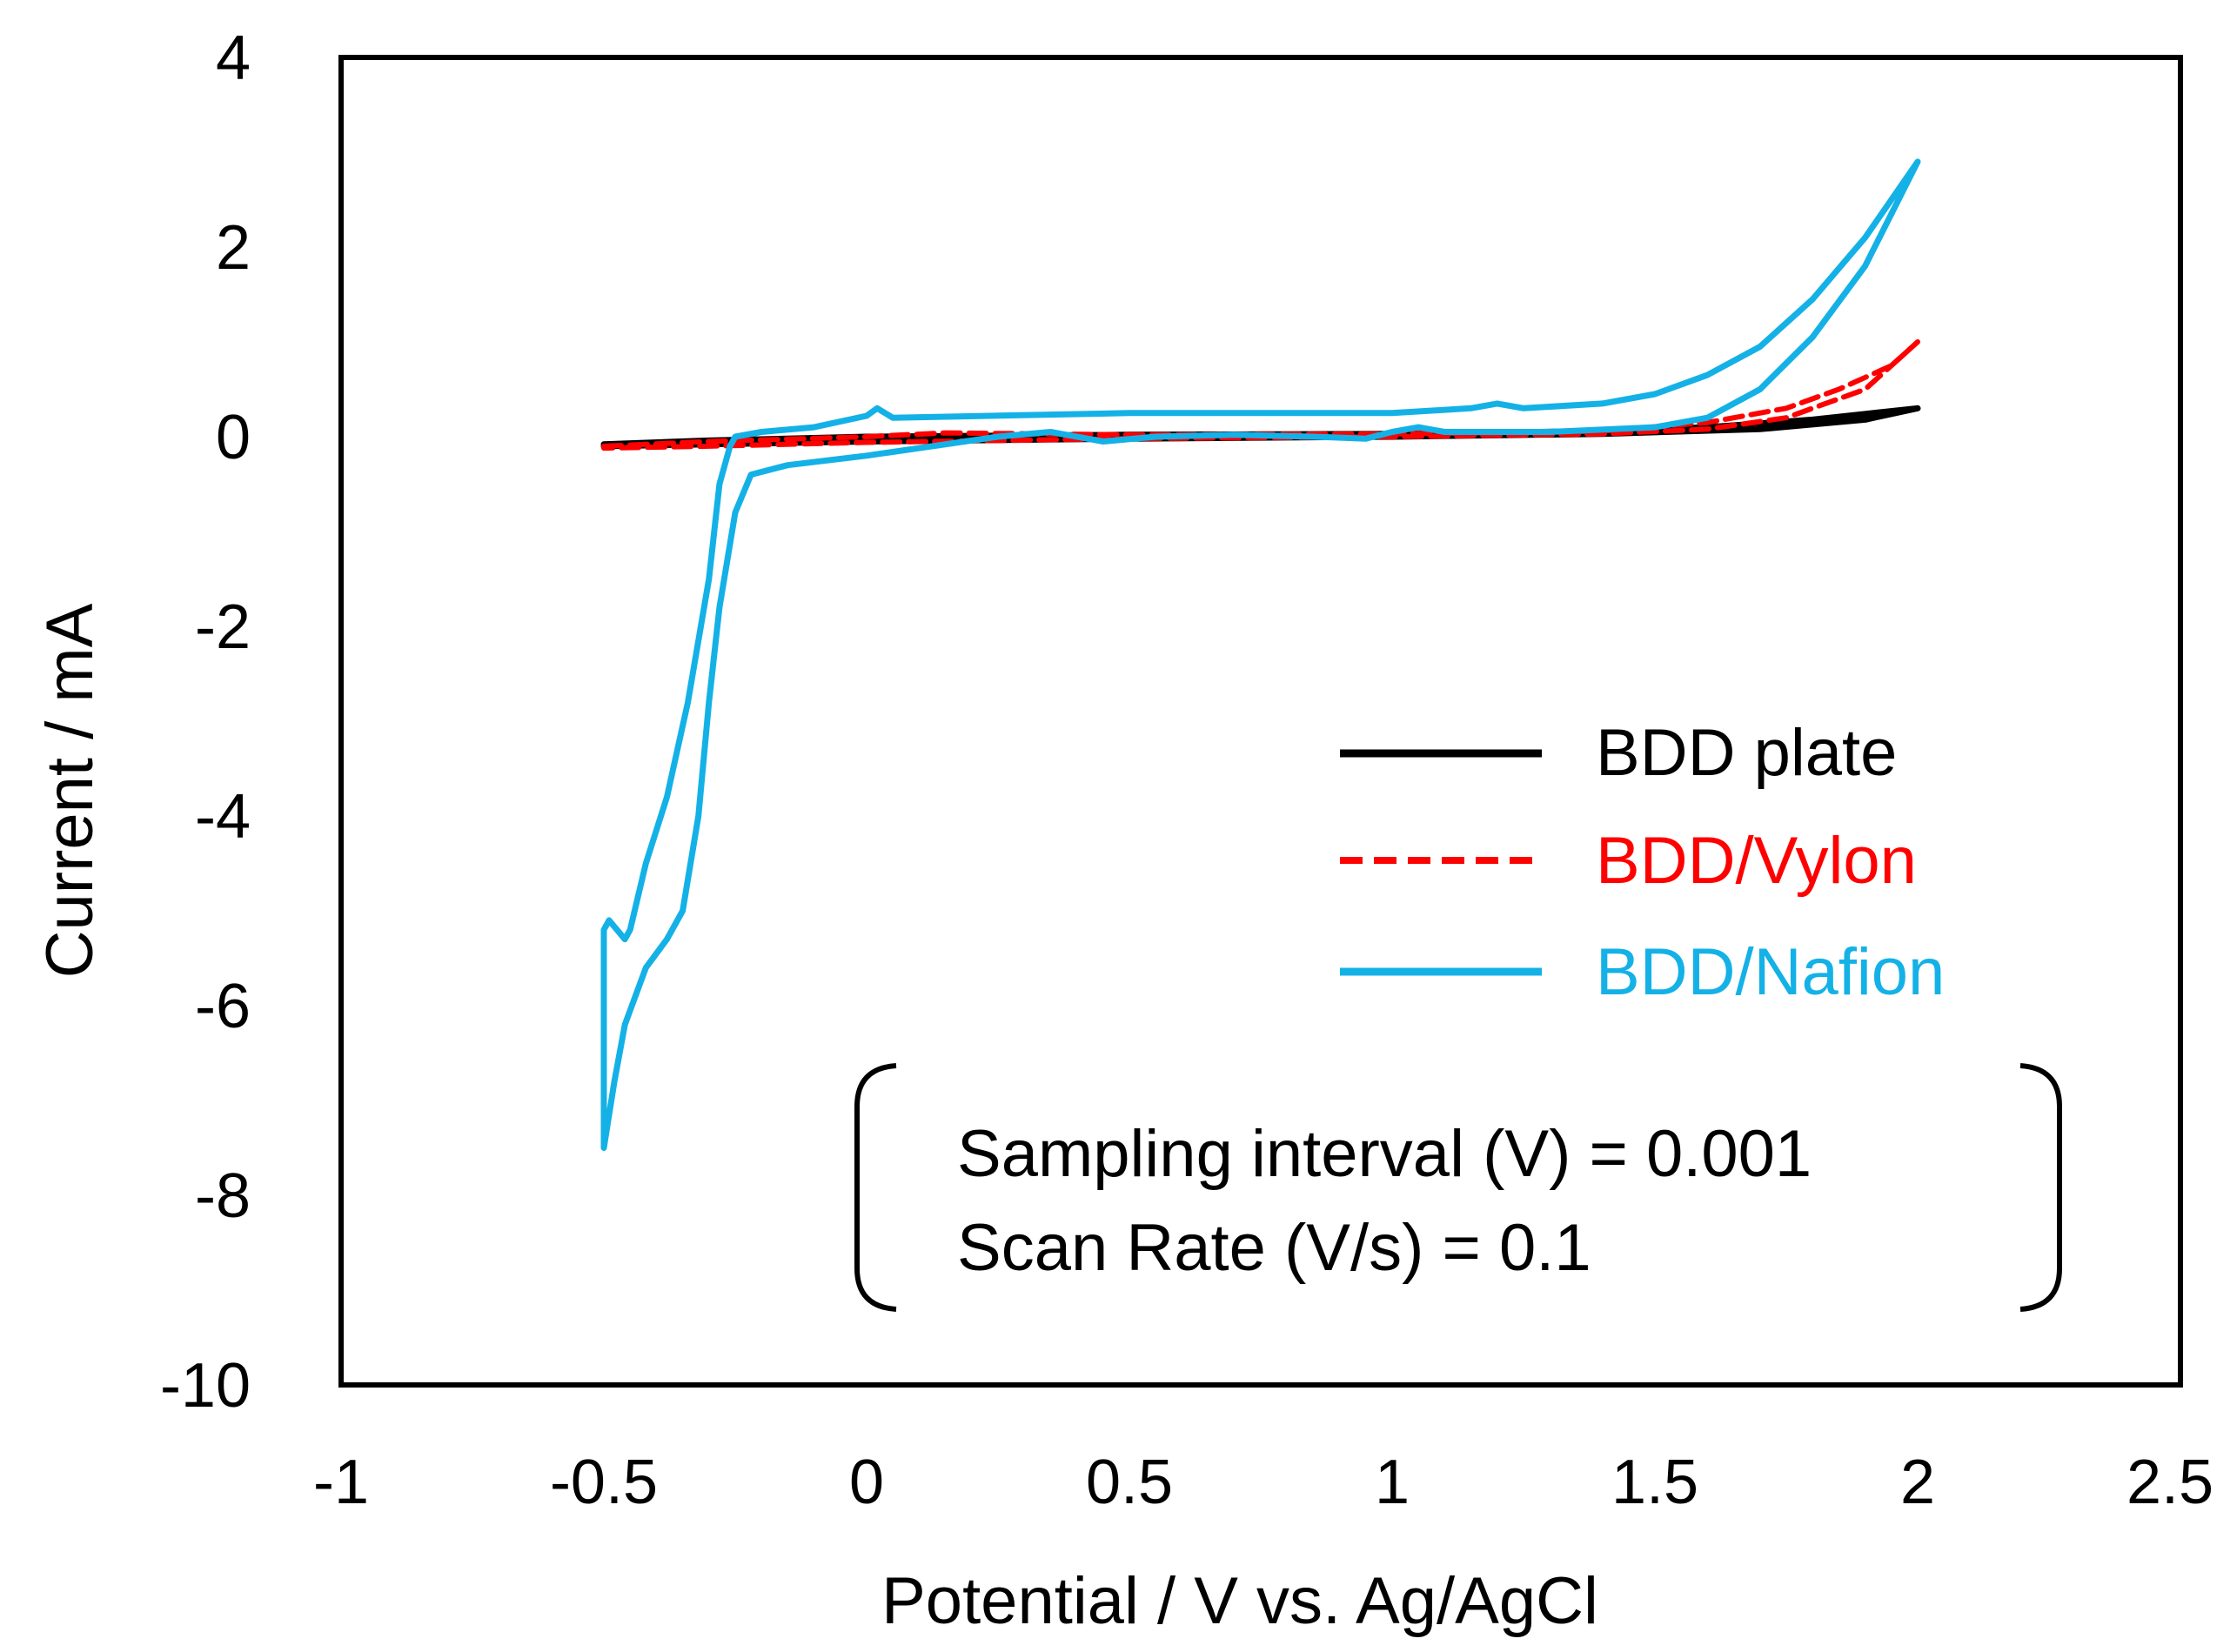 The height and width of the screenshot is (1652, 2237). What do you see at coordinates (205, 722) in the screenshot?
I see `y-tick-labels: -10 -8 -6 -4 -2 0 2 4` at bounding box center [205, 722].